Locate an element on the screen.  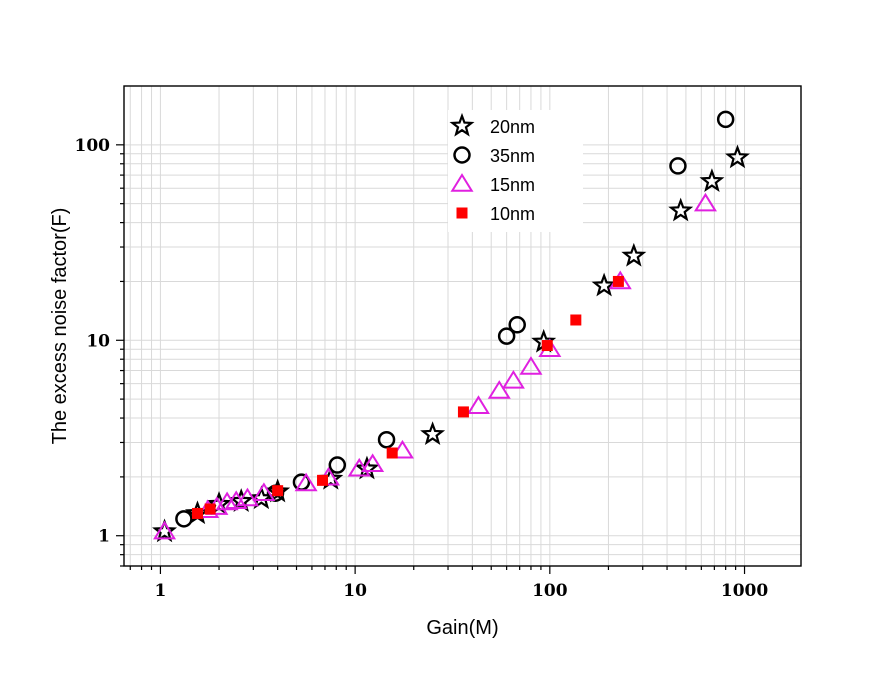
y-tick-label: 10 is located at coordinates (98, 341).